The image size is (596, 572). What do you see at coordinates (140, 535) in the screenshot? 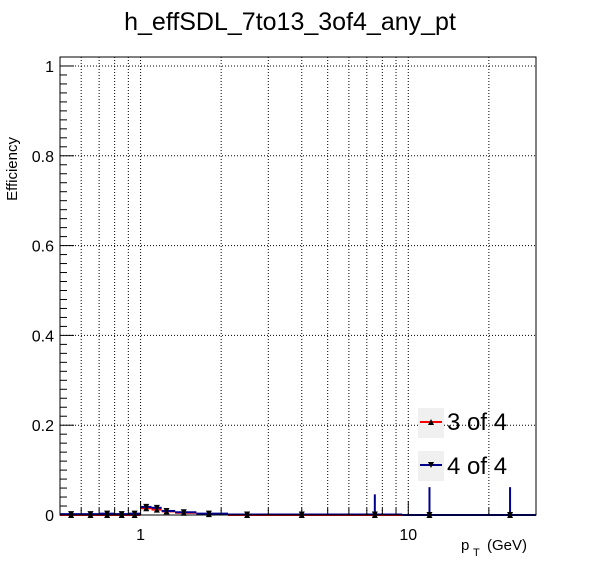
I see `x-tick-label: 1` at bounding box center [140, 535].